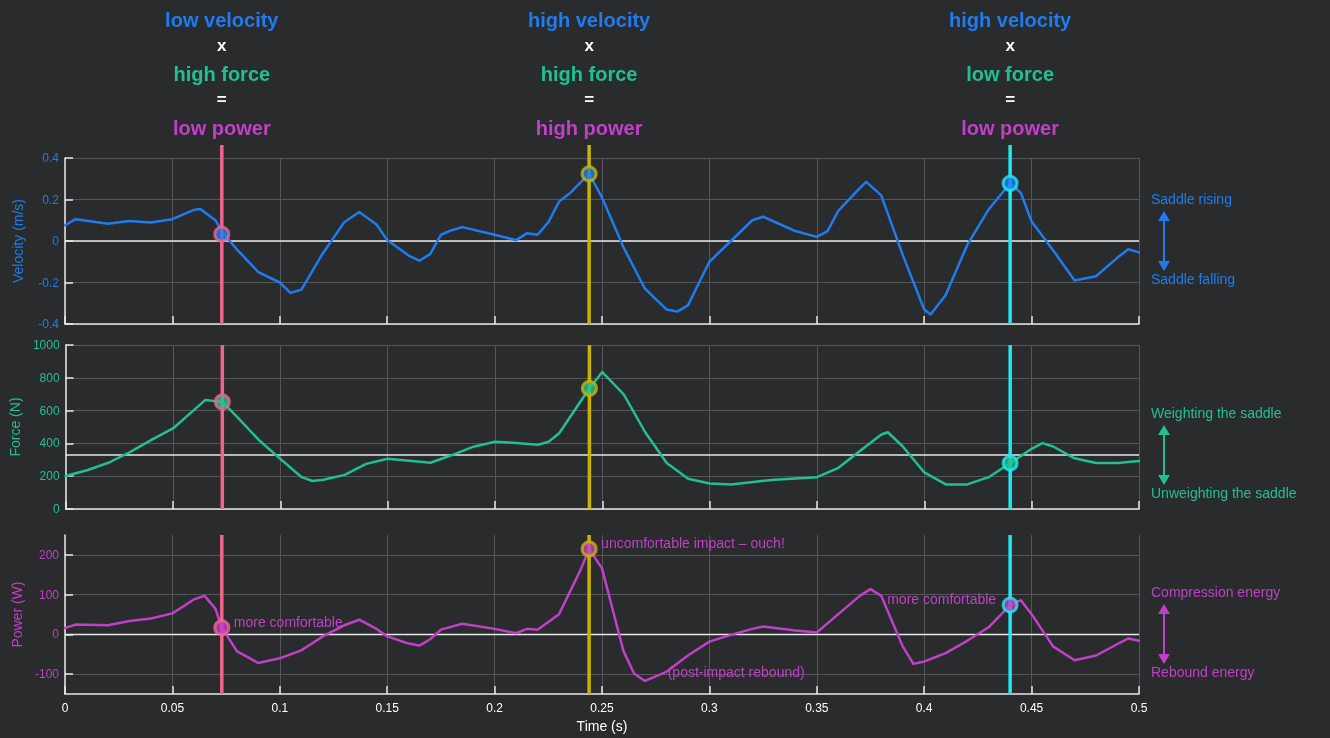  What do you see at coordinates (51, 199) in the screenshot?
I see `y-tick-label: 0.2` at bounding box center [51, 199].